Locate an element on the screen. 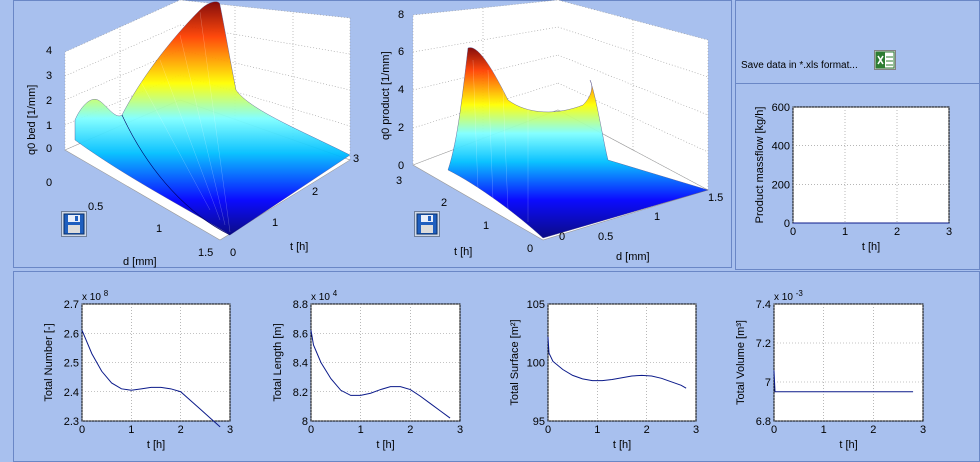  save-bed-plot-button is located at coordinates (74, 224).